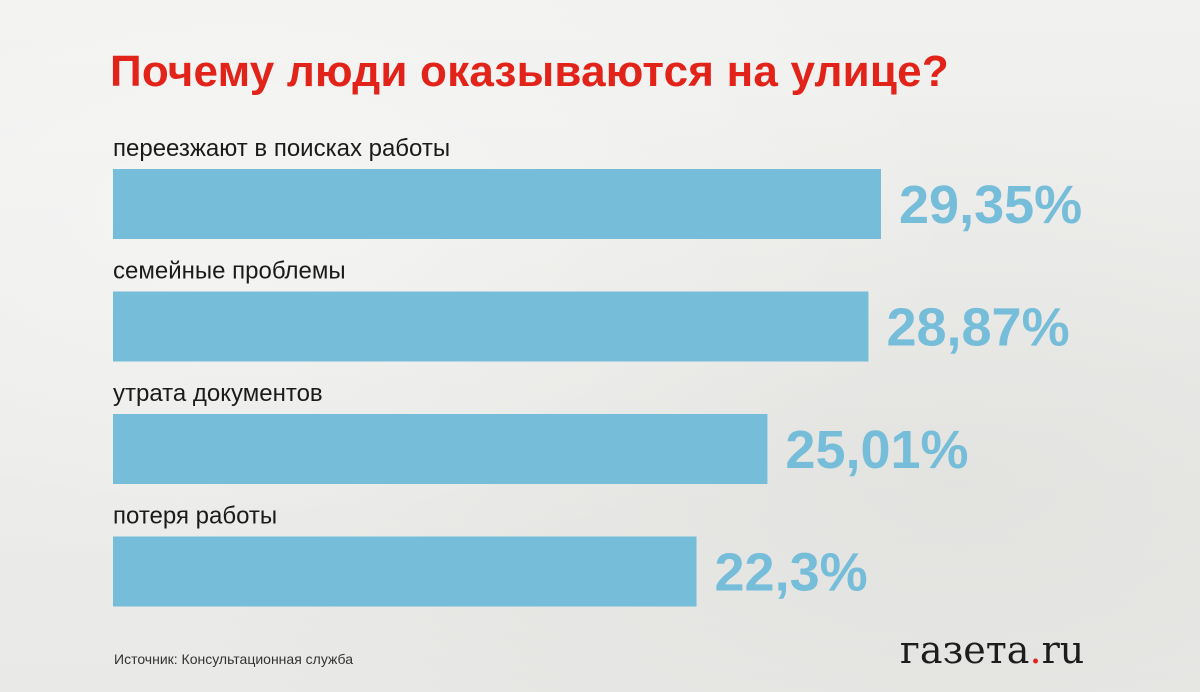 Image resolution: width=1200 pixels, height=692 pixels. Describe the element at coordinates (281, 148) in the screenshot. I see `category-label: переезжают в поисках работы` at that location.